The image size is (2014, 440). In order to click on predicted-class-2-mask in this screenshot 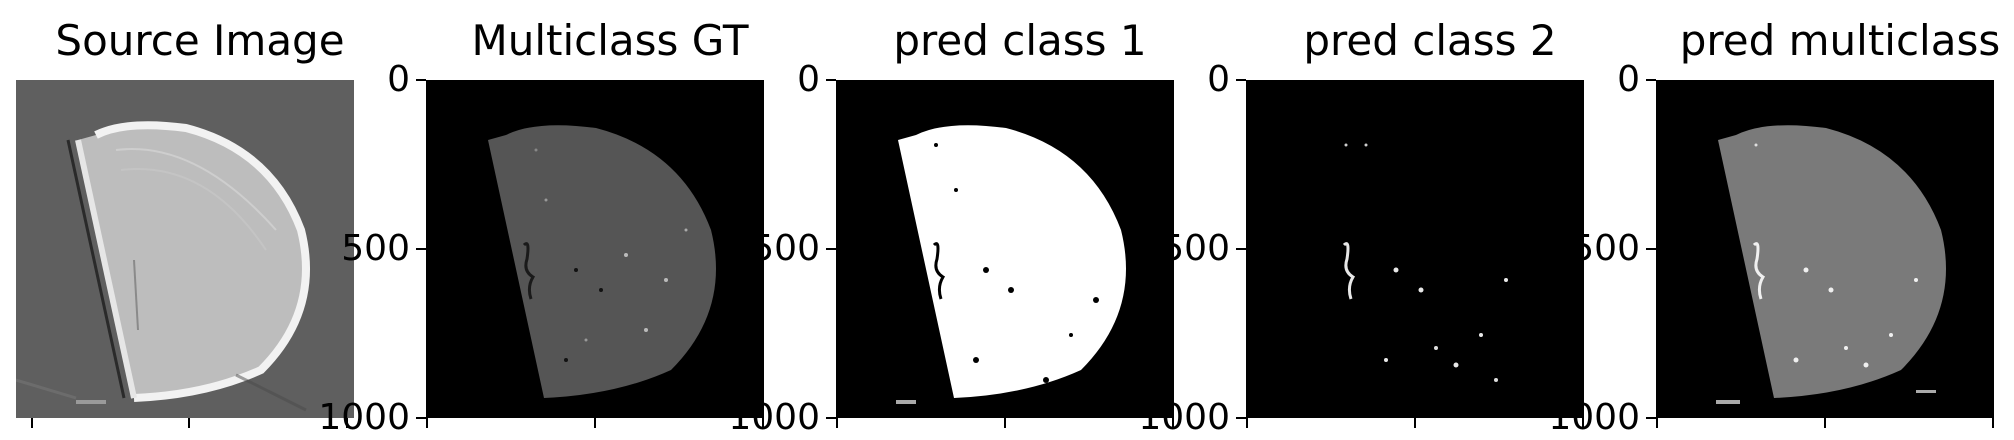, I will do `click(1415, 249)`.